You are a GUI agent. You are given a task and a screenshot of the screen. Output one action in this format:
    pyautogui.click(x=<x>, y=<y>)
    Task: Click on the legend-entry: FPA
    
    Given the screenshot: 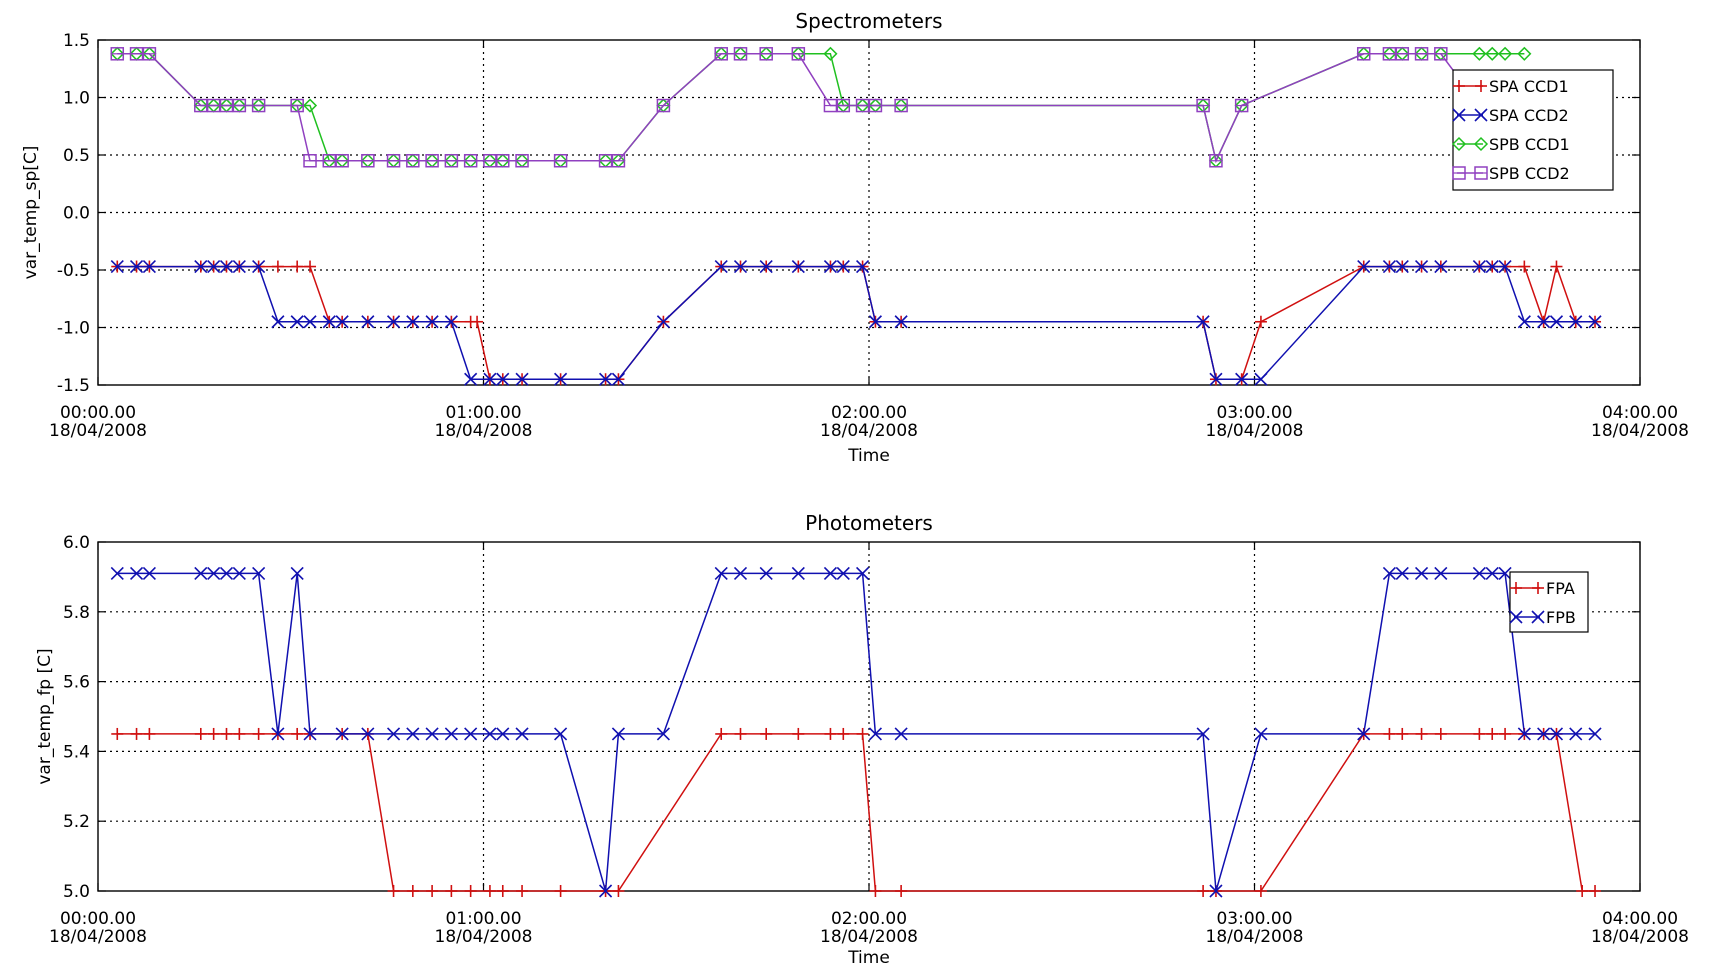 What is the action you would take?
    pyautogui.click(x=1542, y=588)
    